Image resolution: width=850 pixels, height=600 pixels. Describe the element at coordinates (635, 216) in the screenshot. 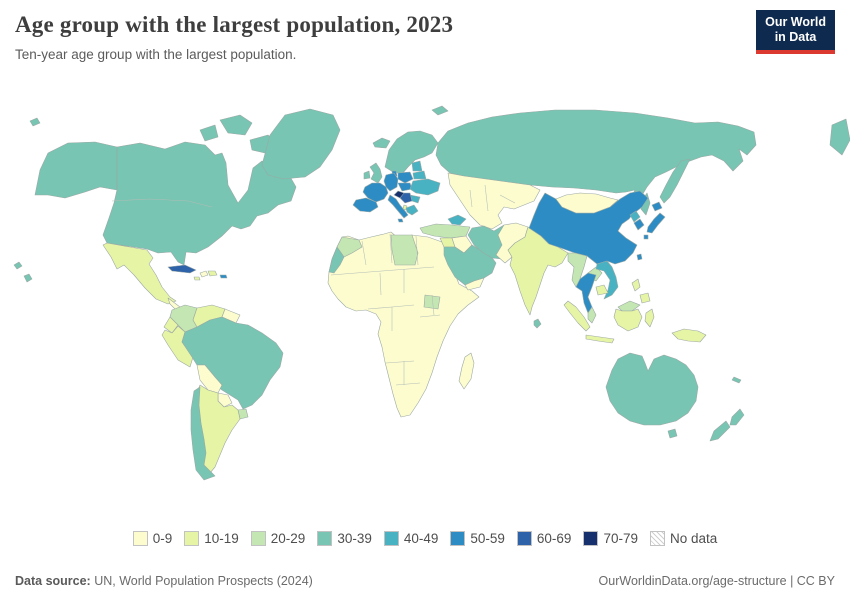

I see `country-north-korea` at that location.